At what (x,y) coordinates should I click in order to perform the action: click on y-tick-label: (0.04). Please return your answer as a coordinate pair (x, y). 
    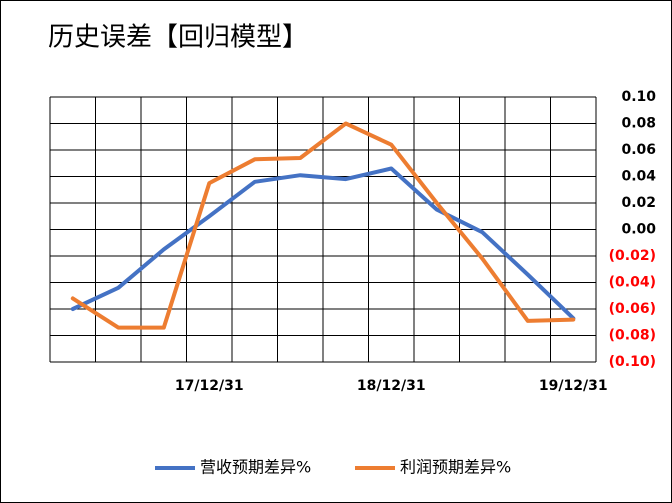
    Looking at the image, I should click on (632, 283).